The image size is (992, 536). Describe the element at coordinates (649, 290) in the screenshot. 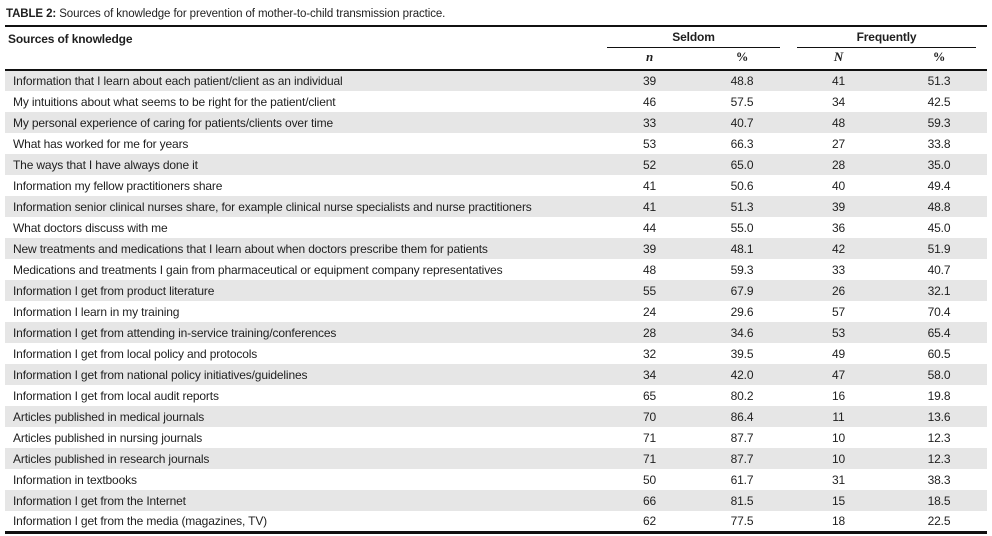

I see `row-value: 55` at that location.